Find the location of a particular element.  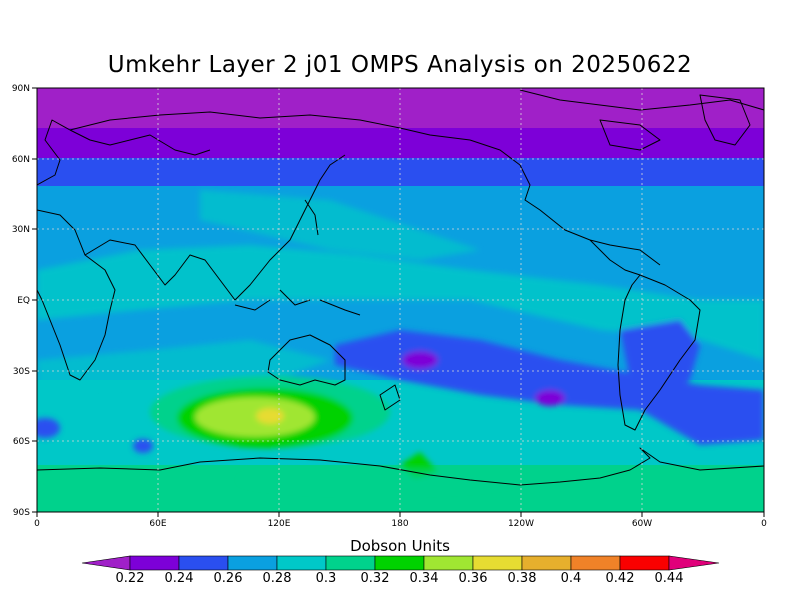

colorbar-arrow-high is located at coordinates (694, 563).